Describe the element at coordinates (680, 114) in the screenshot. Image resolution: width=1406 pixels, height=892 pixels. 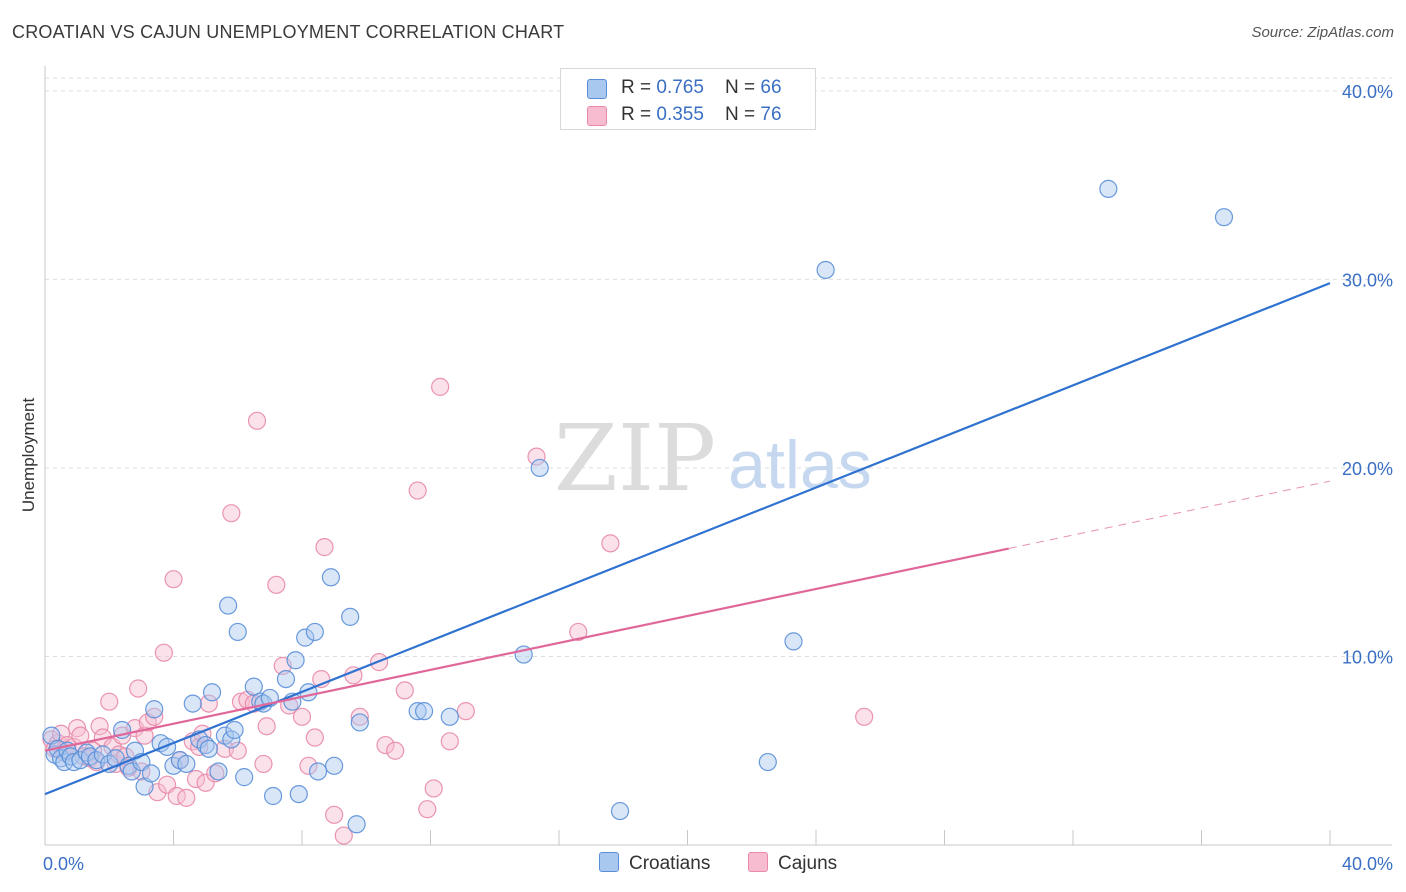
I see `cajuns-r-value: 0.355` at that location.